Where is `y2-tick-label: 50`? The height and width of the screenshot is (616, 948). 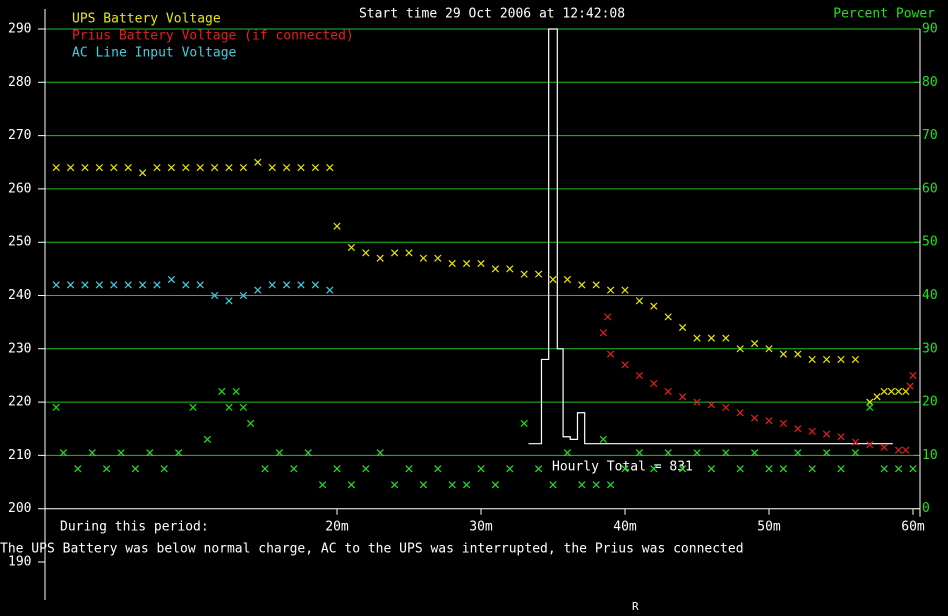
y2-tick-label: 50 is located at coordinates (930, 242).